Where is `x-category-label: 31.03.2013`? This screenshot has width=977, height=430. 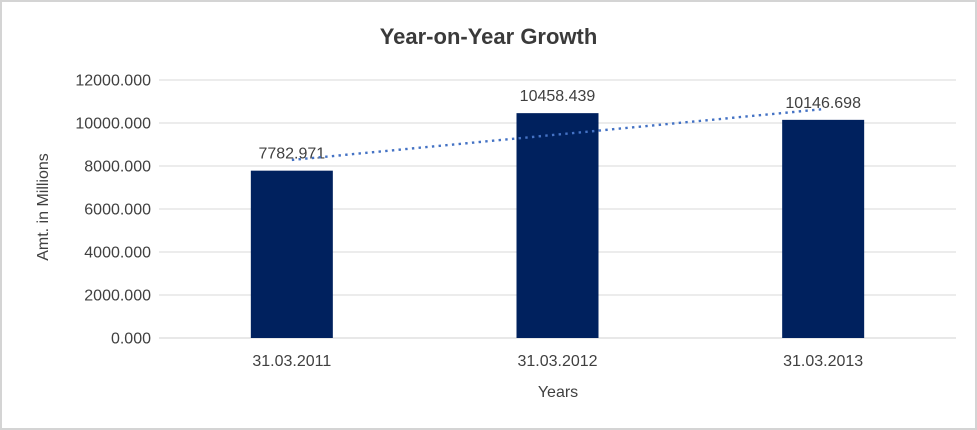
x-category-label: 31.03.2013 is located at coordinates (823, 361).